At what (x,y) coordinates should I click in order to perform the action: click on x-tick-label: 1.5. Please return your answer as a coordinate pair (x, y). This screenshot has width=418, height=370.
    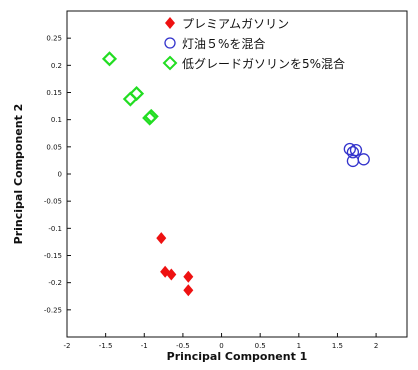
    Looking at the image, I should click on (337, 346).